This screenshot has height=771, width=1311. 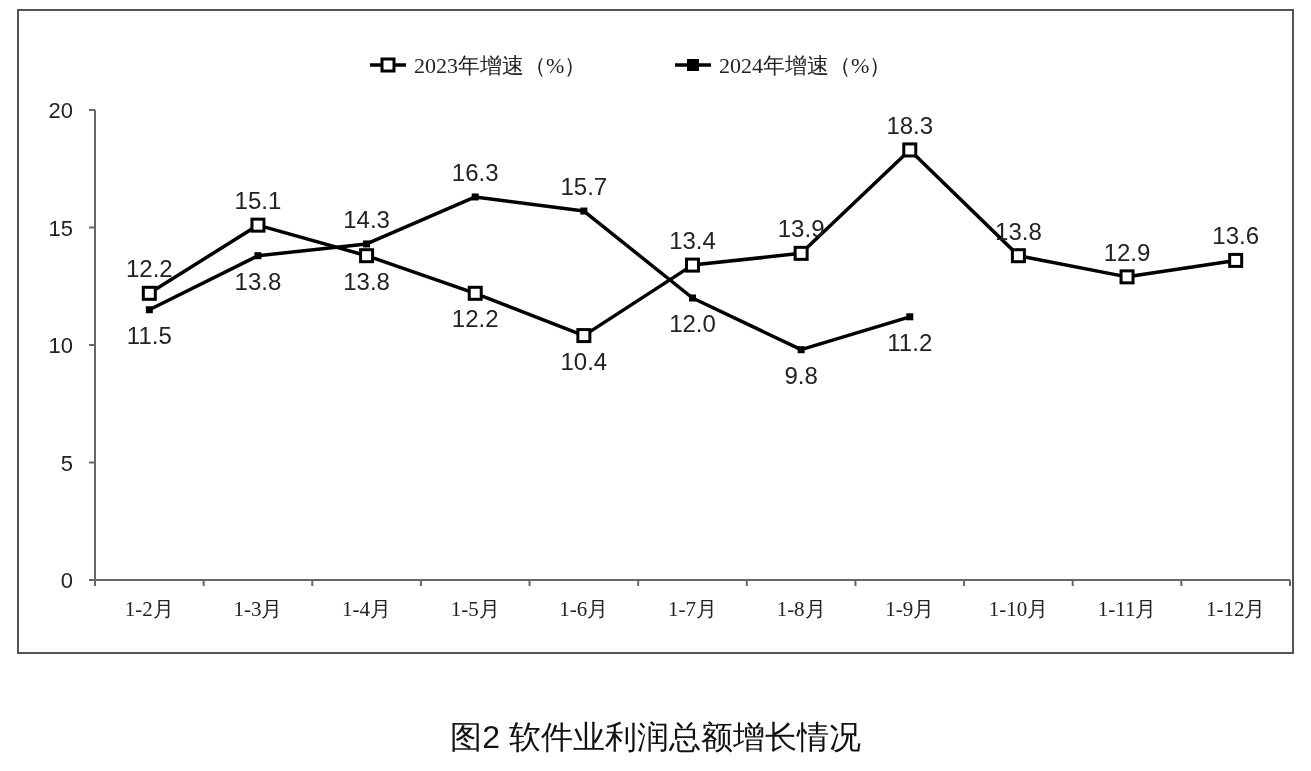 I want to click on data-label: 11.2, so click(x=910, y=342).